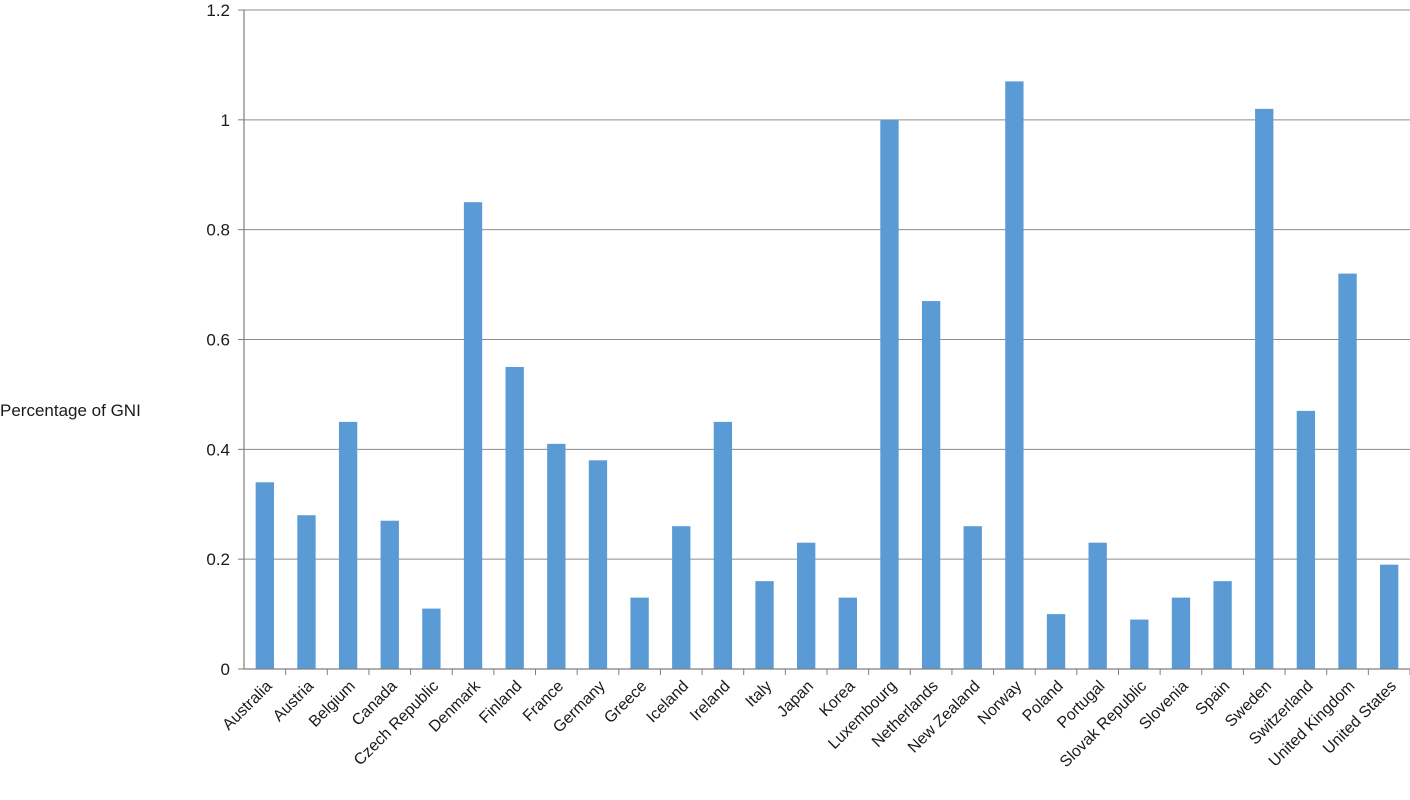 This screenshot has width=1410, height=800. Describe the element at coordinates (723, 545) in the screenshot. I see `bar-ireland` at that location.